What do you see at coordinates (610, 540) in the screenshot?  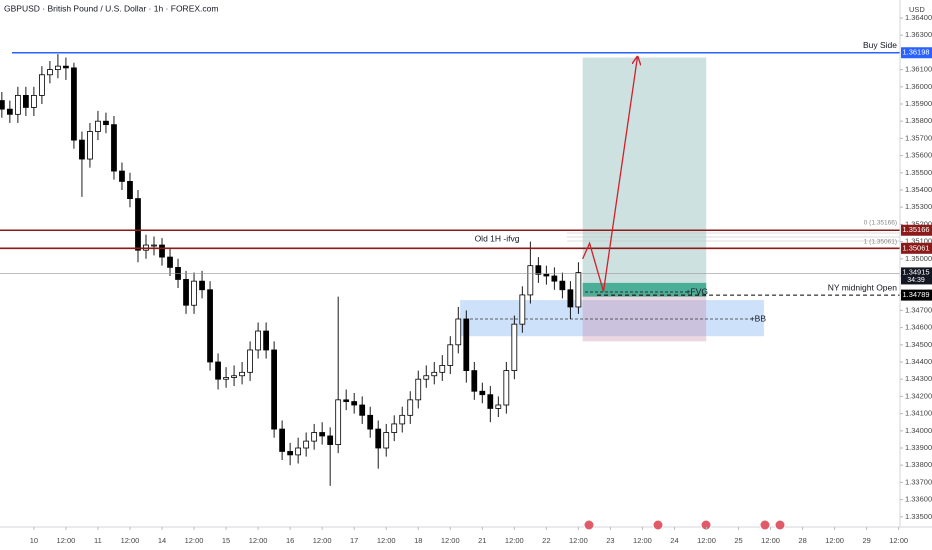 I see `x-tick-label: 23` at bounding box center [610, 540].